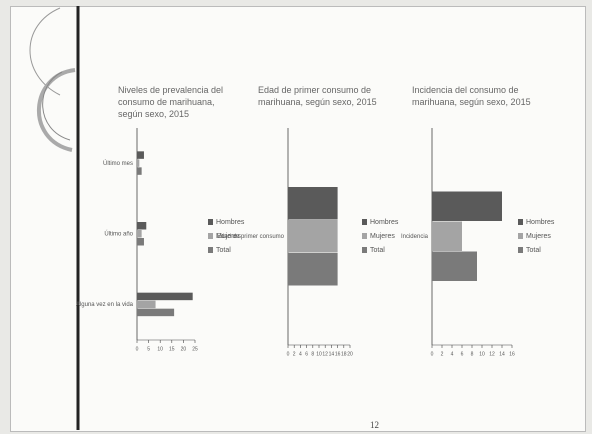 The width and height of the screenshot is (592, 434). Describe the element at coordinates (118, 234) in the screenshot. I see `category-label: Último año` at that location.